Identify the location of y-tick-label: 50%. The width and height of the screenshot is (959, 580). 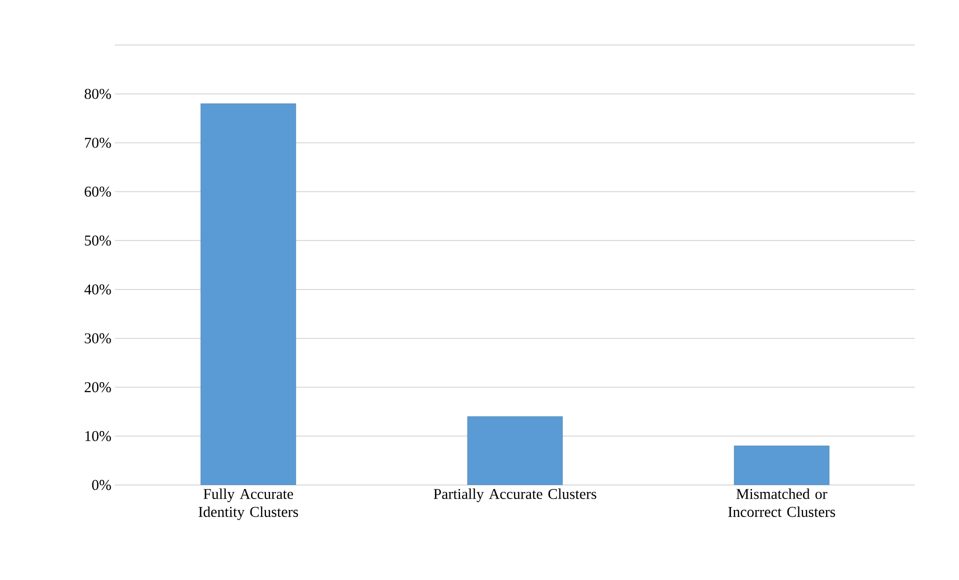
(97, 240).